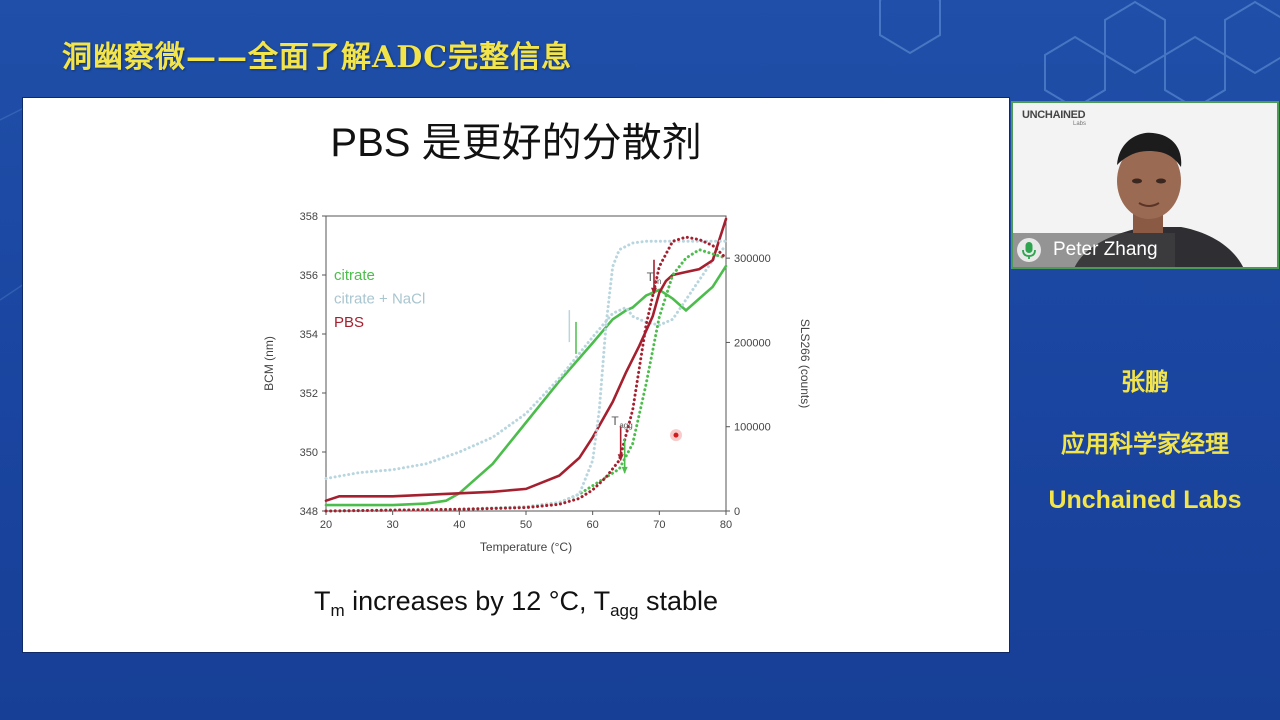 The image size is (1280, 720). Describe the element at coordinates (752, 343) in the screenshot. I see `y-right-tick-label: 200000` at that location.